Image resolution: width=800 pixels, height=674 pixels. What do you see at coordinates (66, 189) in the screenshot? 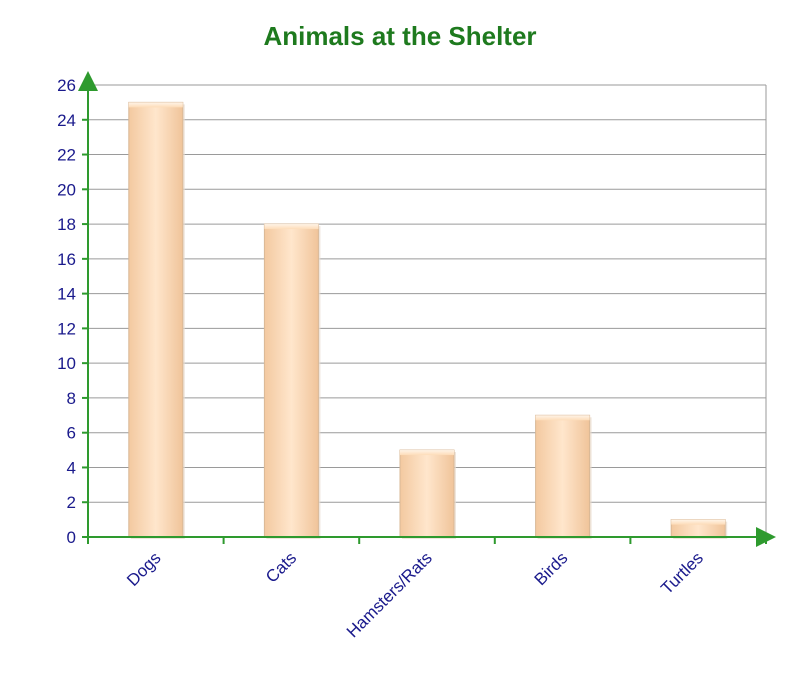
I see `y-tick-label: 20` at bounding box center [66, 189].